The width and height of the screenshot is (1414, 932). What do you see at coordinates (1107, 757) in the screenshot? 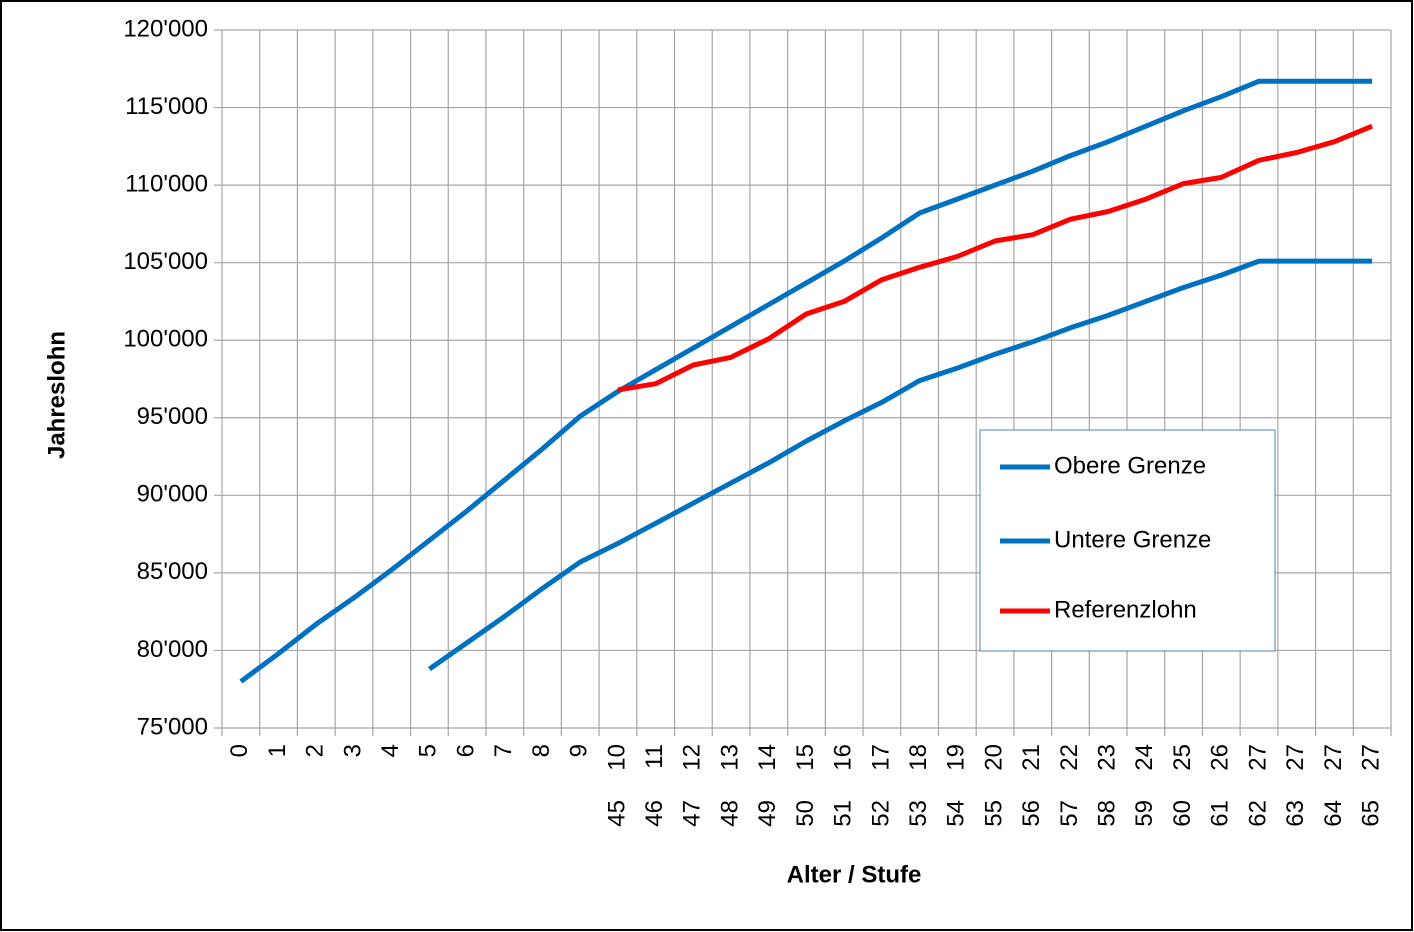
I see `x-tick-label: 23` at bounding box center [1107, 757].